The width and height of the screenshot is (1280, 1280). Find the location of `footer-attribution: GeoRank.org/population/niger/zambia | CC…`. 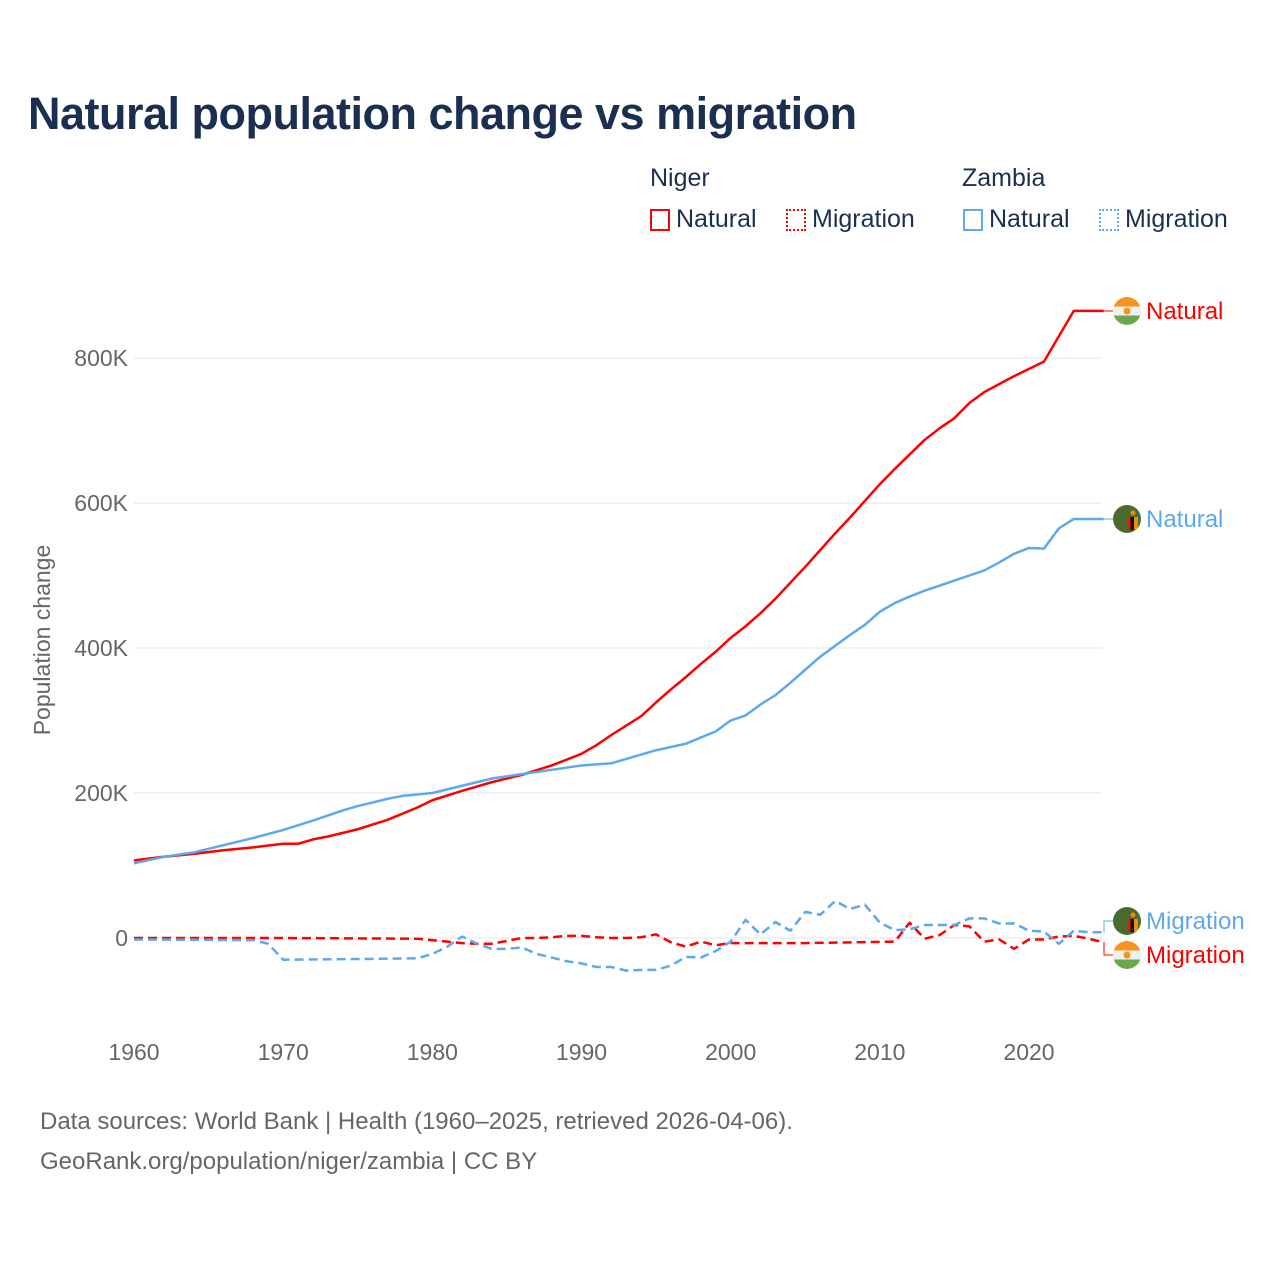

footer-attribution: GeoRank.org/population/niger/zambia | CC… is located at coordinates (289, 1161).